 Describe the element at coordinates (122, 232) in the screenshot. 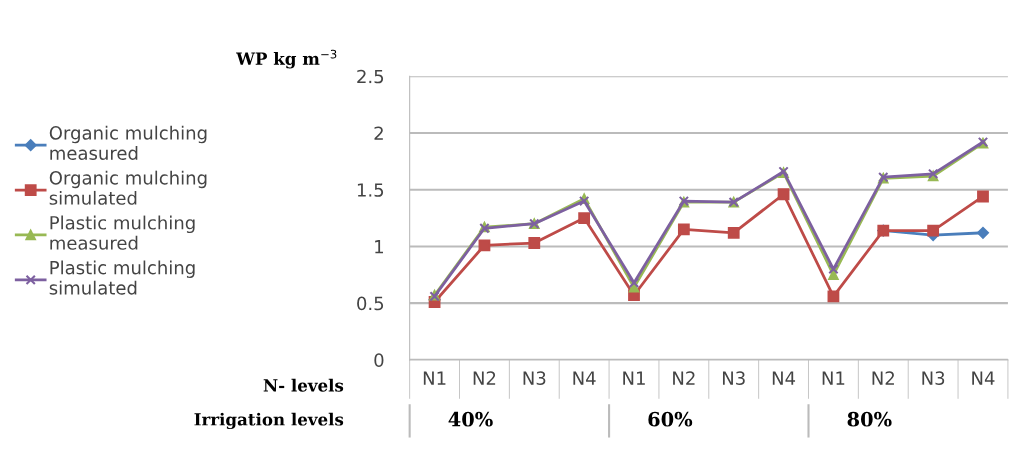

I see `legend-label: Plastic mulching measured` at that location.